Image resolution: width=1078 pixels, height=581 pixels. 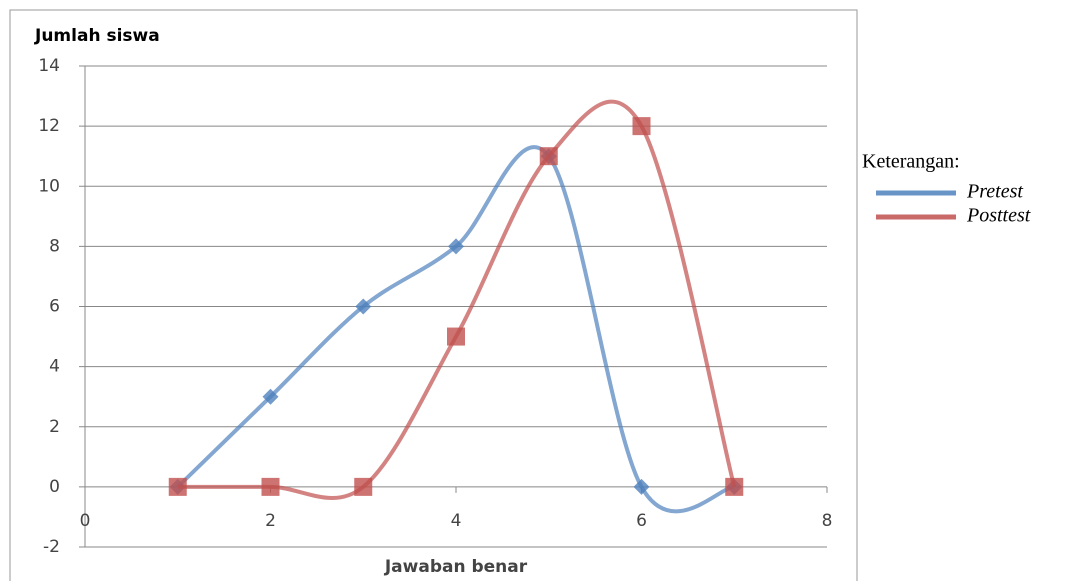 What do you see at coordinates (911, 162) in the screenshot?
I see `legend-title: Keterangan:` at bounding box center [911, 162].